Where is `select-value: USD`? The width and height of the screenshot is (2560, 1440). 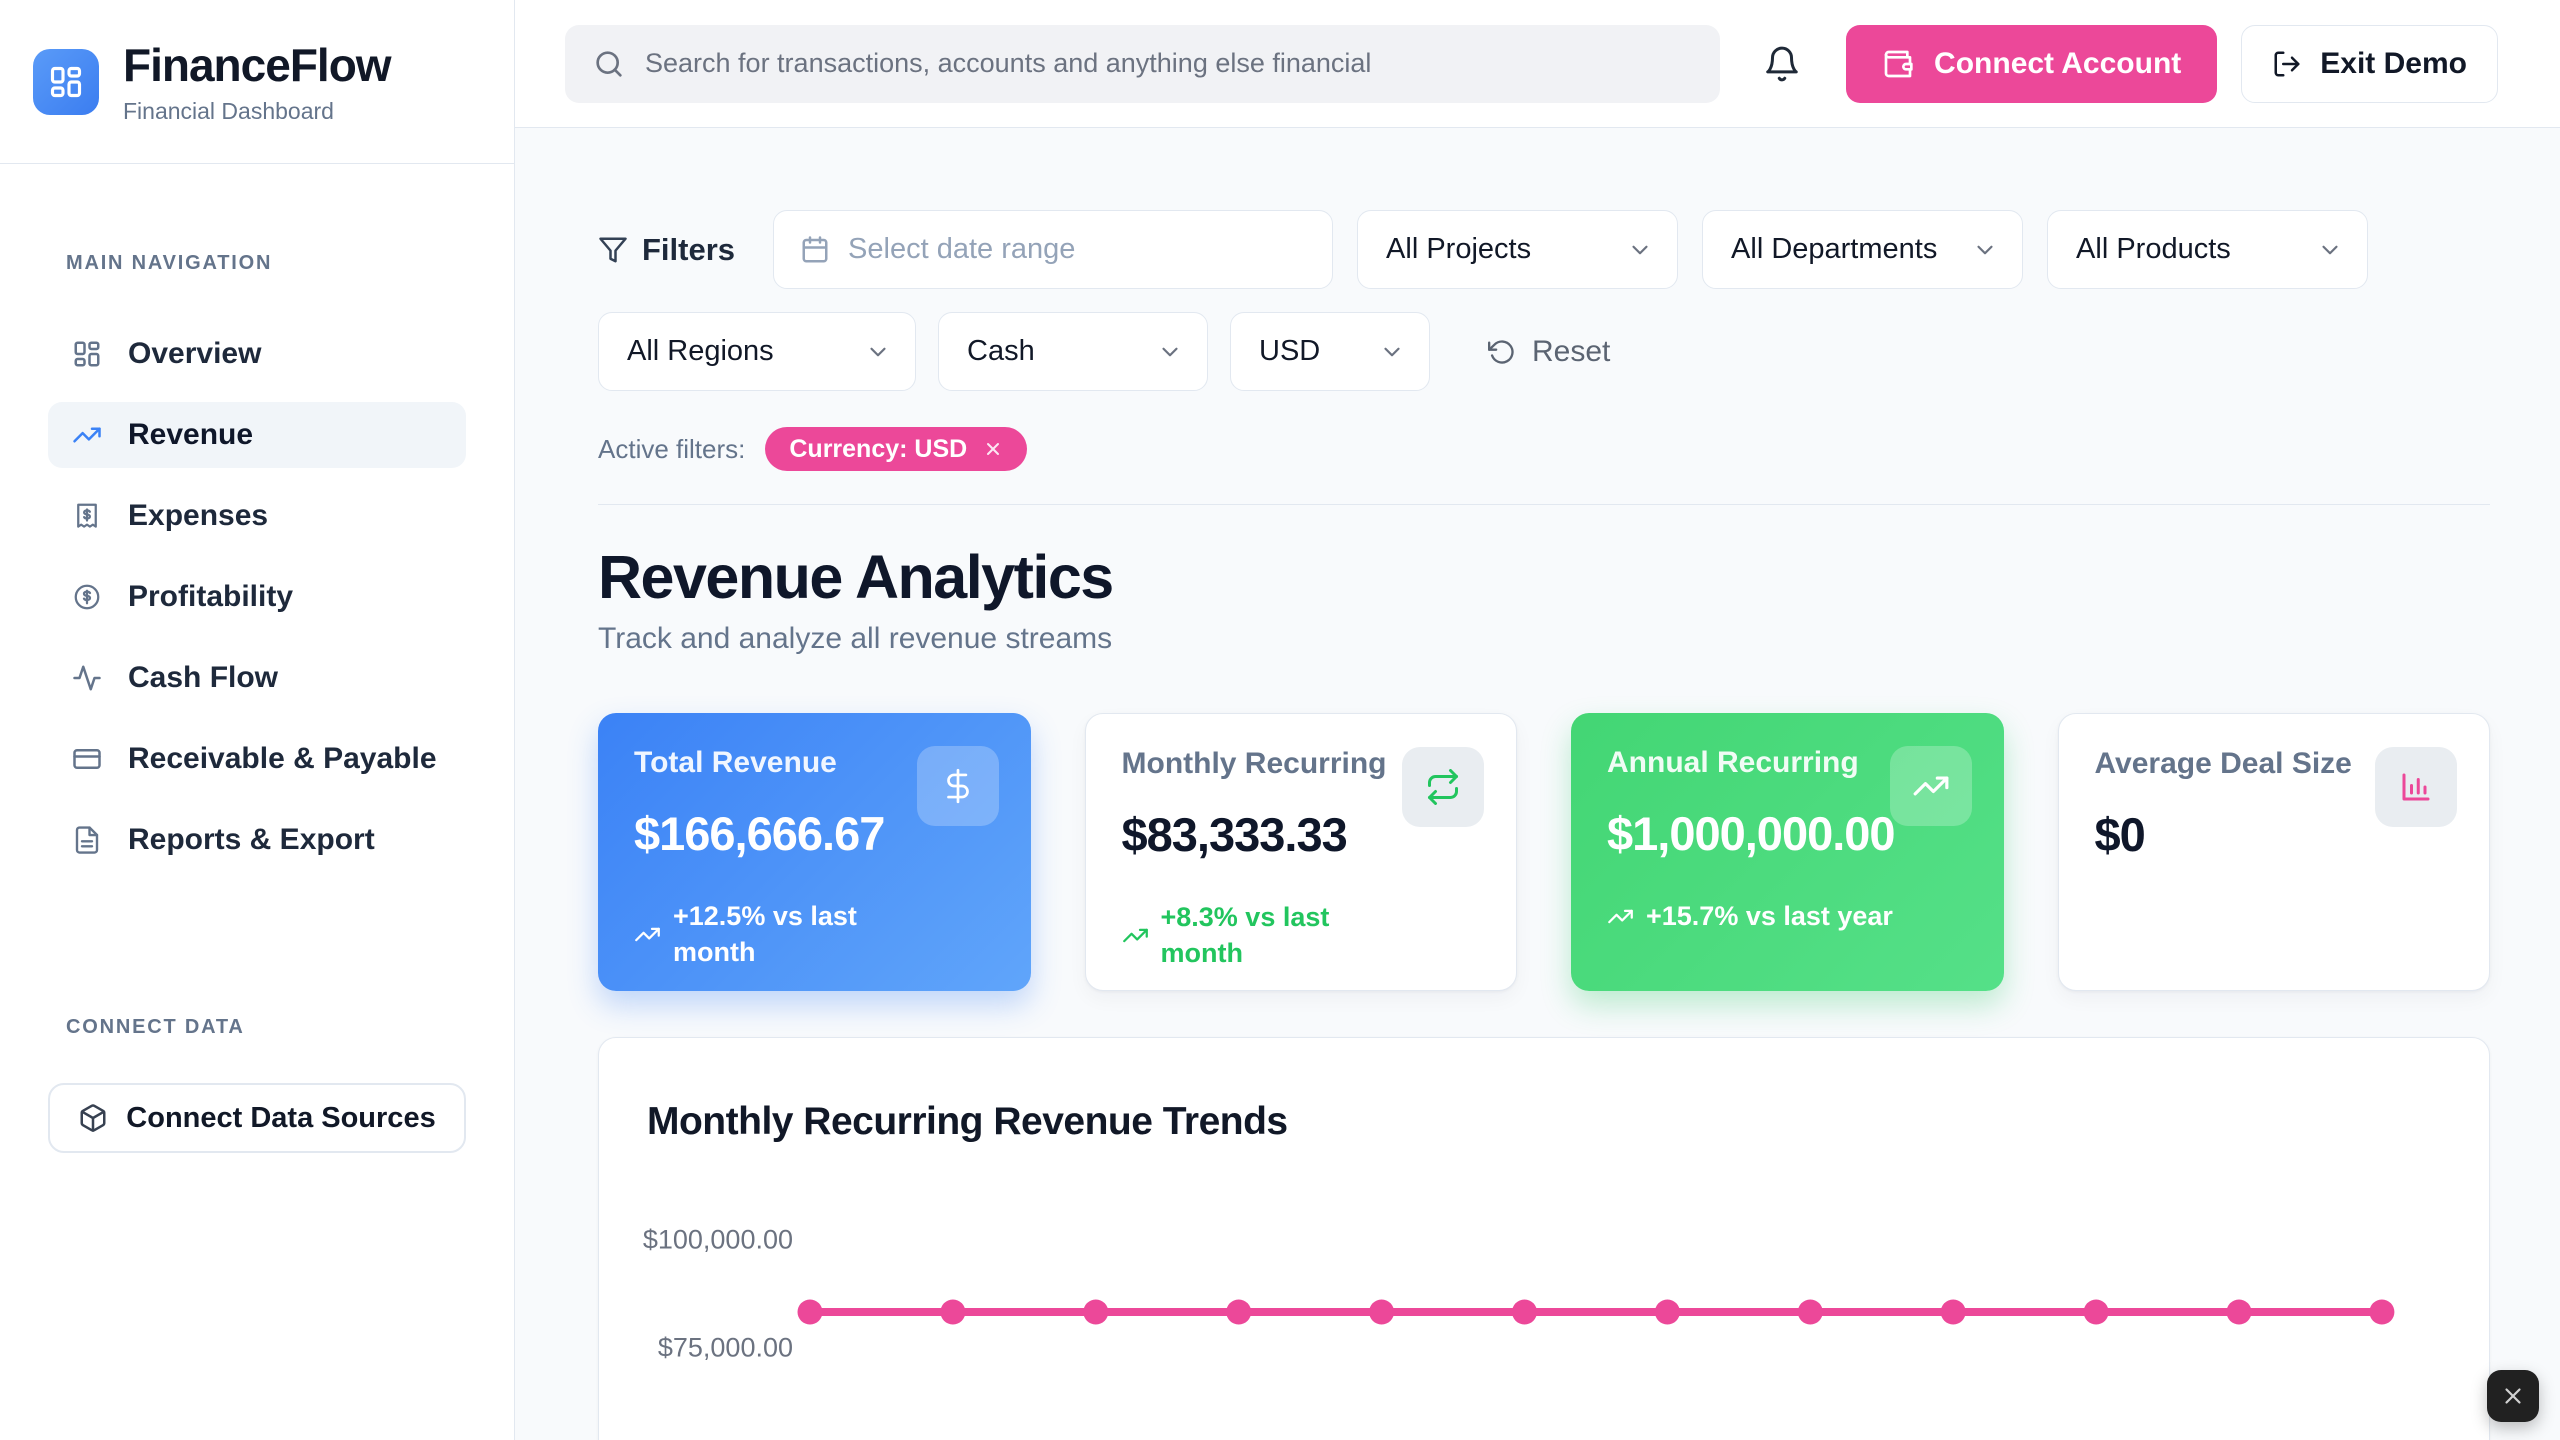
select-value: USD is located at coordinates (1290, 351).